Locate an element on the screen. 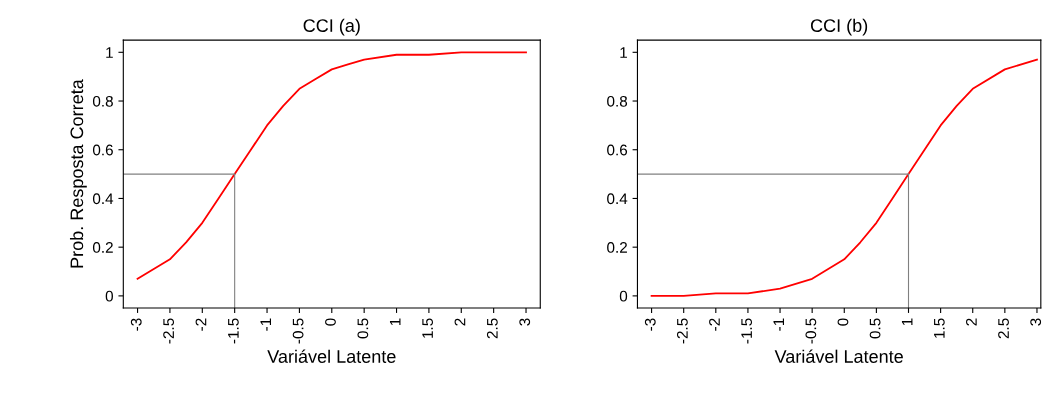 The height and width of the screenshot is (418, 1045). chart-title: CCI (a) is located at coordinates (331, 27).